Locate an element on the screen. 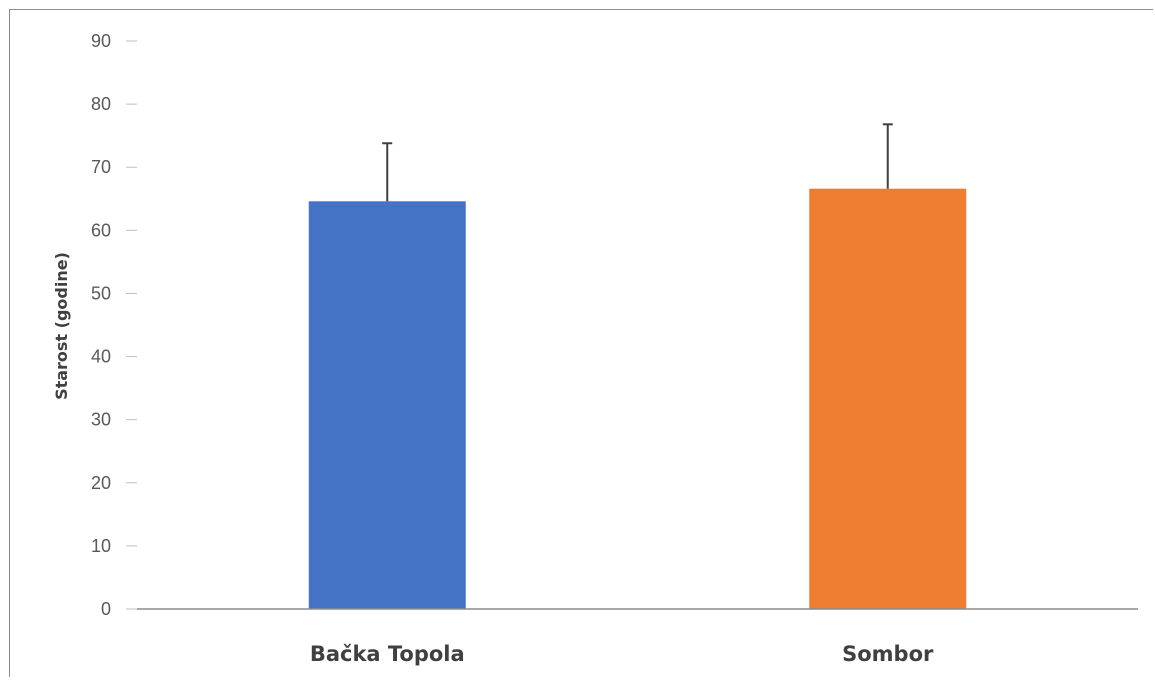  x-axis-labels: Bačka Topola Sombor is located at coordinates (622, 654).